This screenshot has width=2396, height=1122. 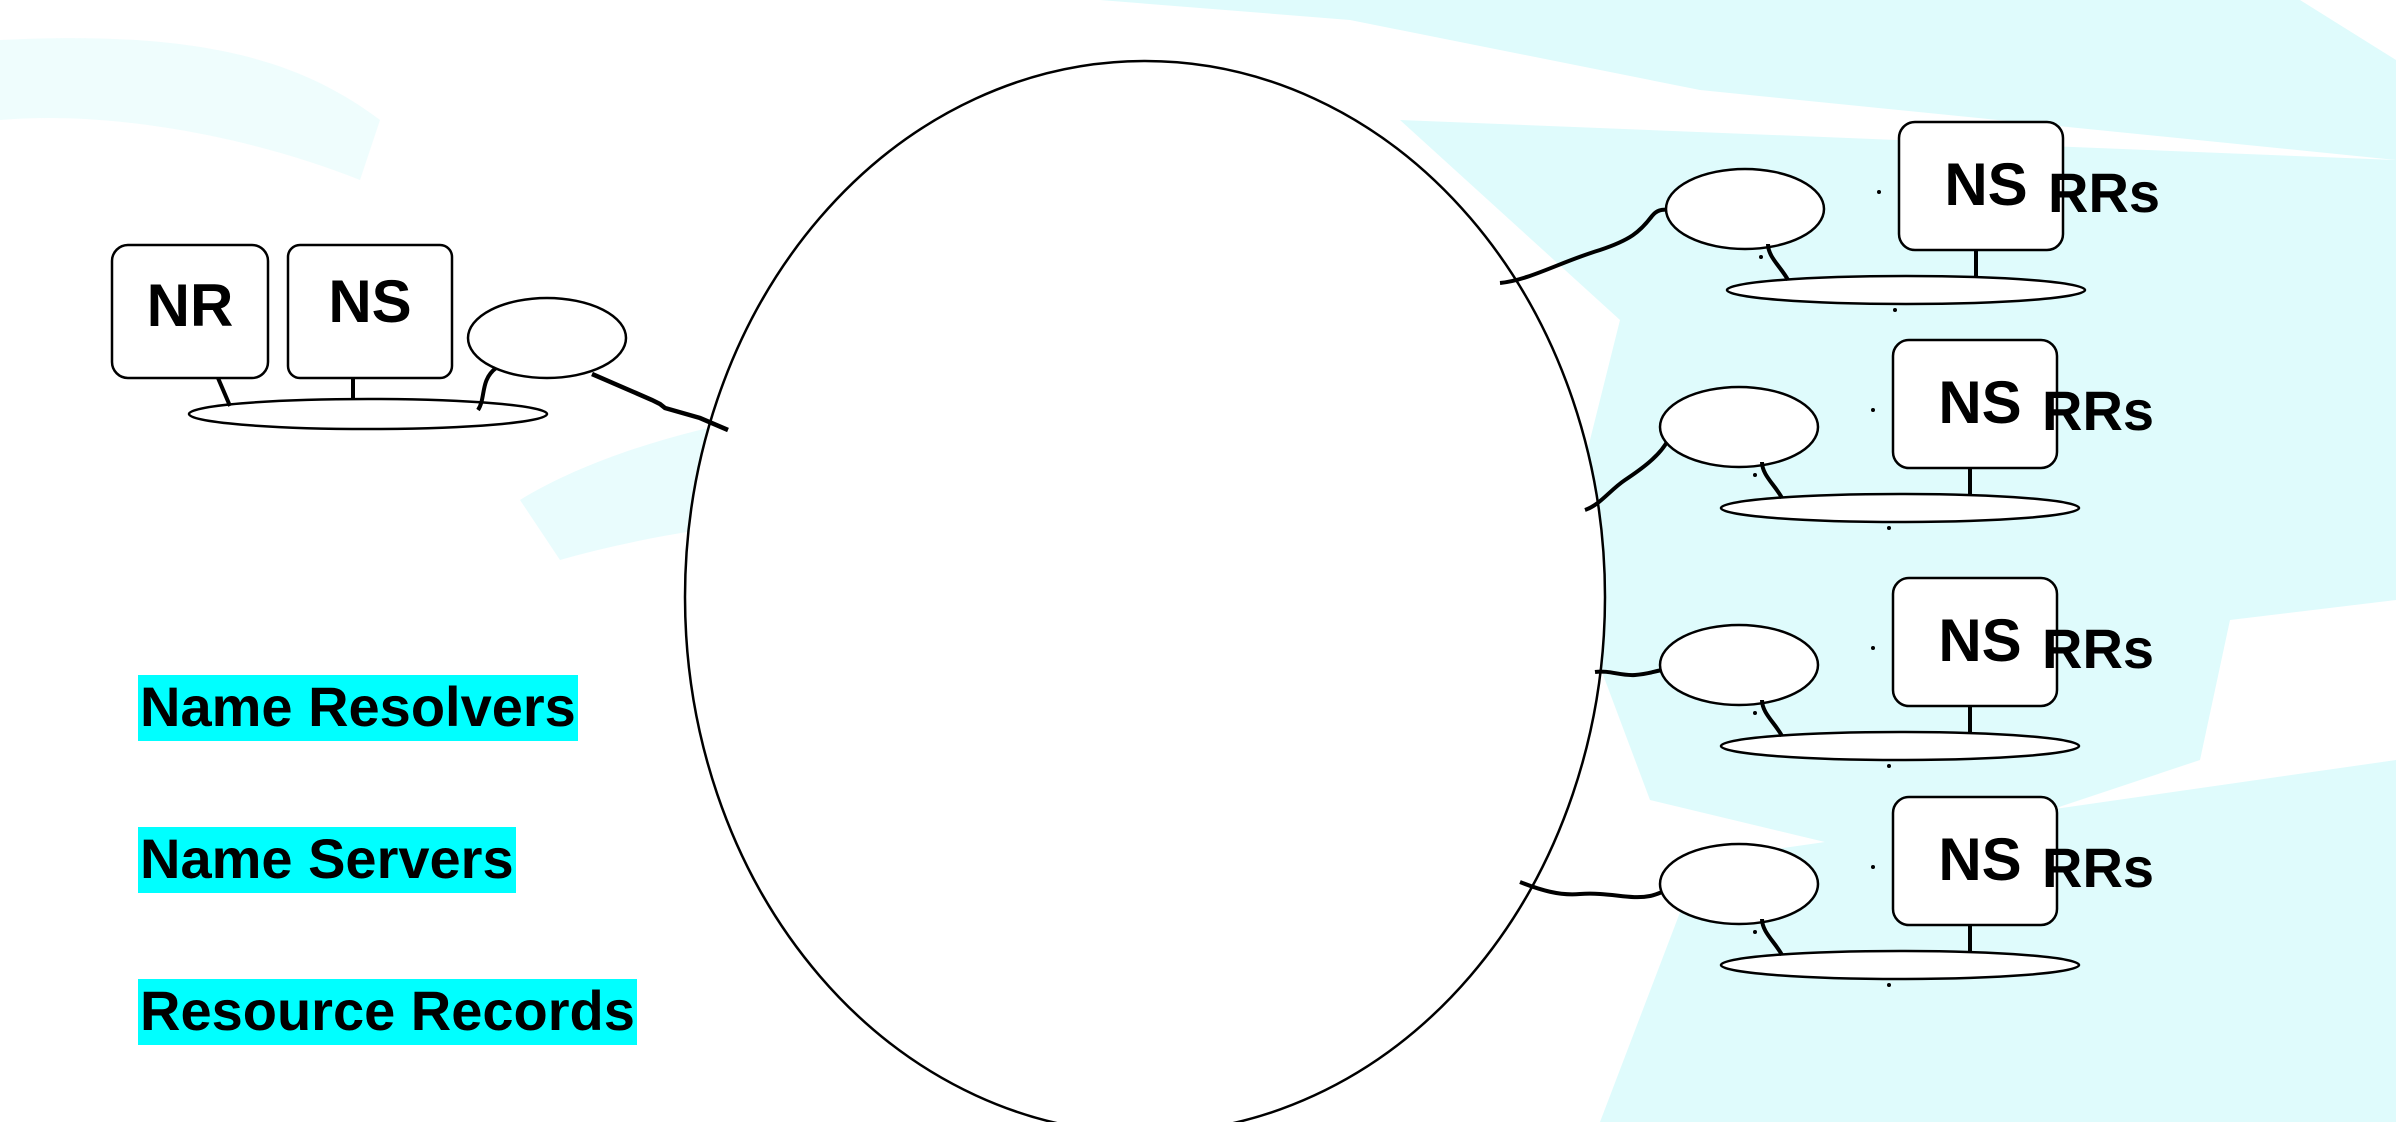 What do you see at coordinates (327, 860) in the screenshot?
I see `legend-name-servers: Name Servers` at bounding box center [327, 860].